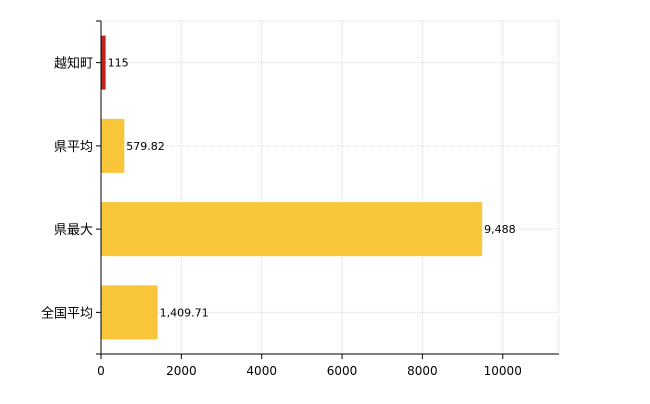 The image size is (650, 404). Describe the element at coordinates (73, 147) in the screenshot. I see `category-label: 県平均` at that location.